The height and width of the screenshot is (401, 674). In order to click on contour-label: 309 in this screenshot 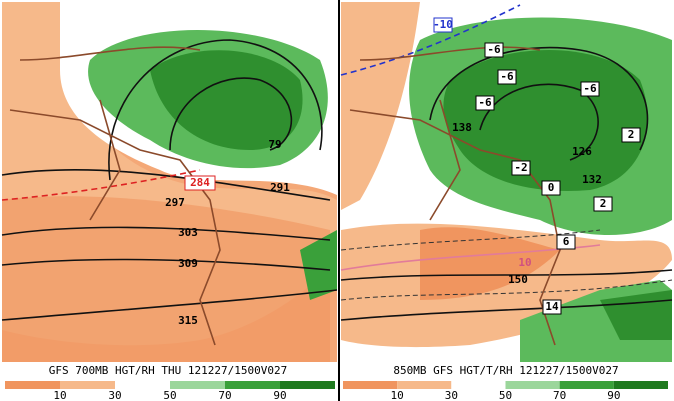, I will do `click(188, 263)`.